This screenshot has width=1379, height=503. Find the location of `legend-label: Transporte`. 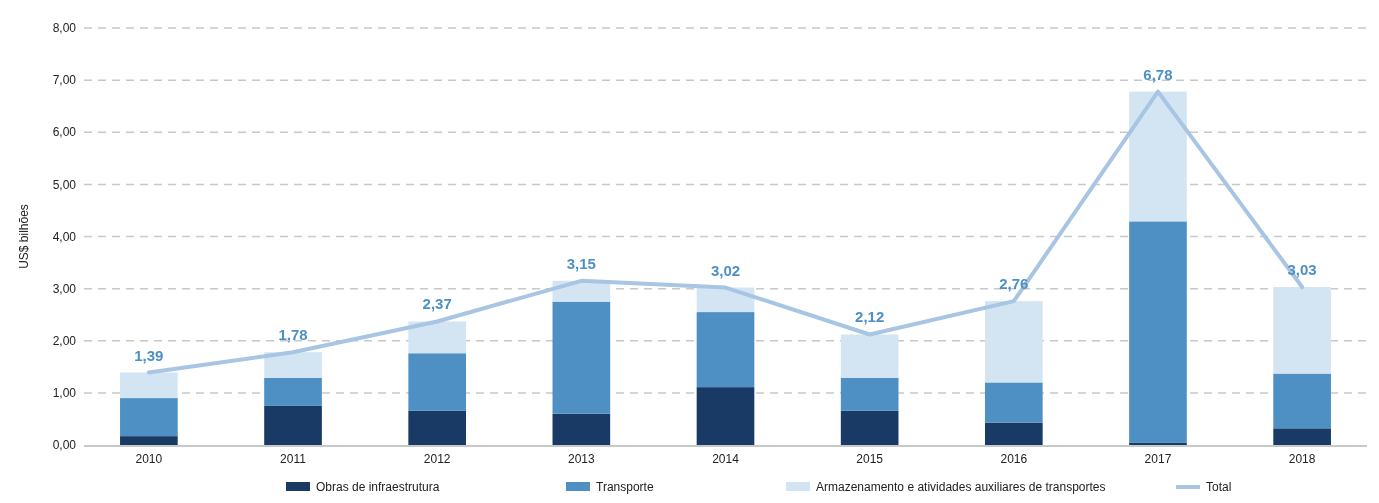

legend-label: Transporte is located at coordinates (625, 487).